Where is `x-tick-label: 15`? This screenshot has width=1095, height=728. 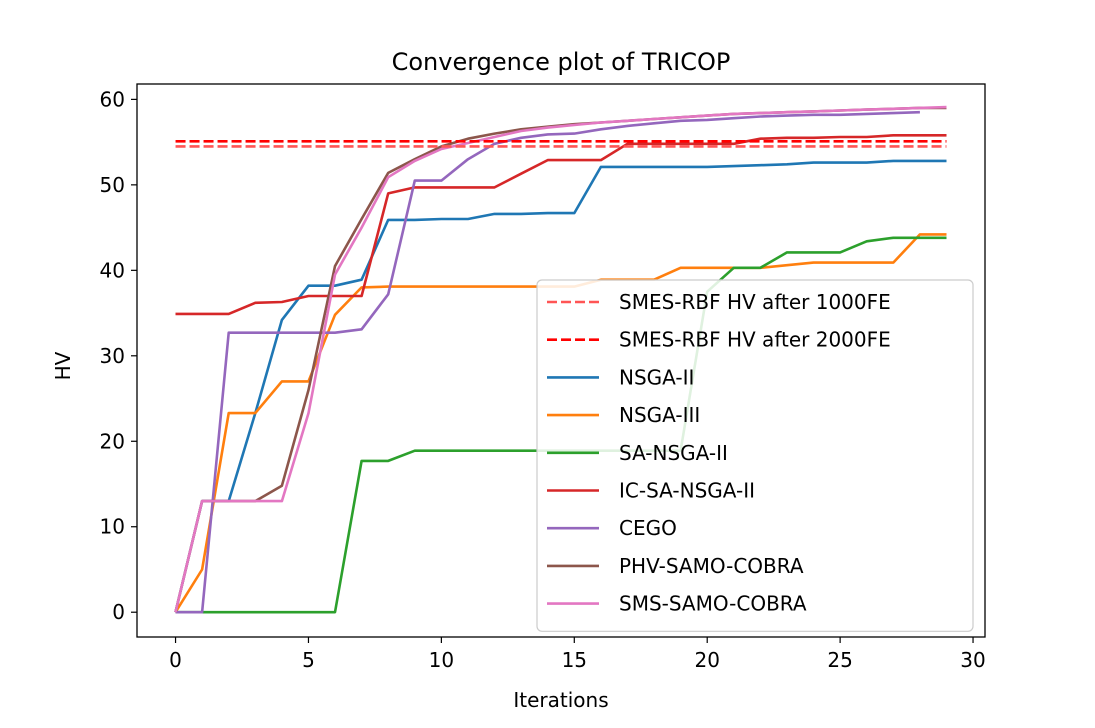 x-tick-label: 15 is located at coordinates (574, 660).